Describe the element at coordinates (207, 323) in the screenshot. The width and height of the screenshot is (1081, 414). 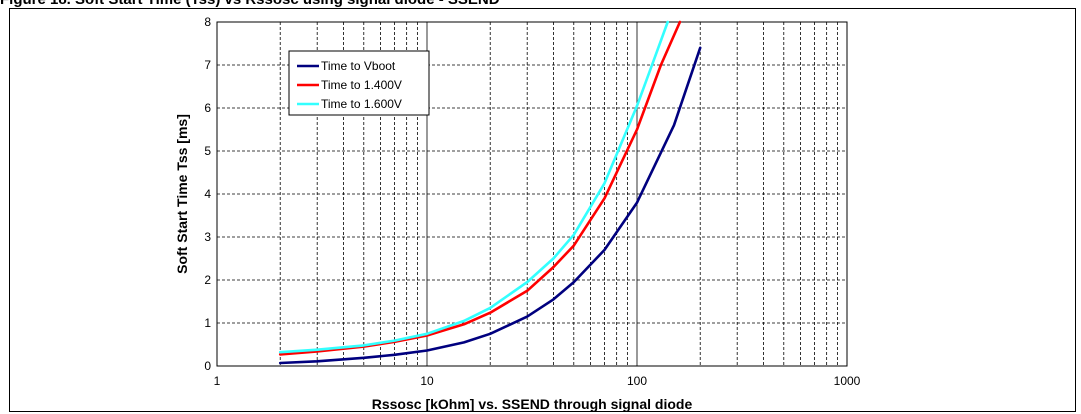
I see `y-tick-label: 1` at that location.